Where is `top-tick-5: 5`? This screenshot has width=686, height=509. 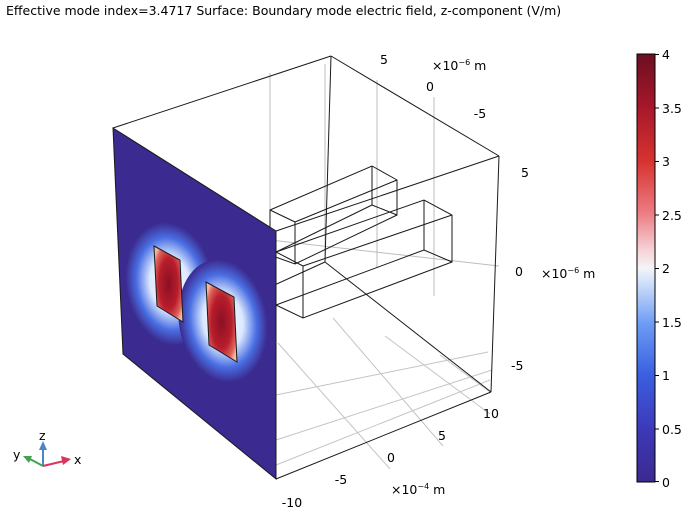
top-tick-5: 5 is located at coordinates (384, 59).